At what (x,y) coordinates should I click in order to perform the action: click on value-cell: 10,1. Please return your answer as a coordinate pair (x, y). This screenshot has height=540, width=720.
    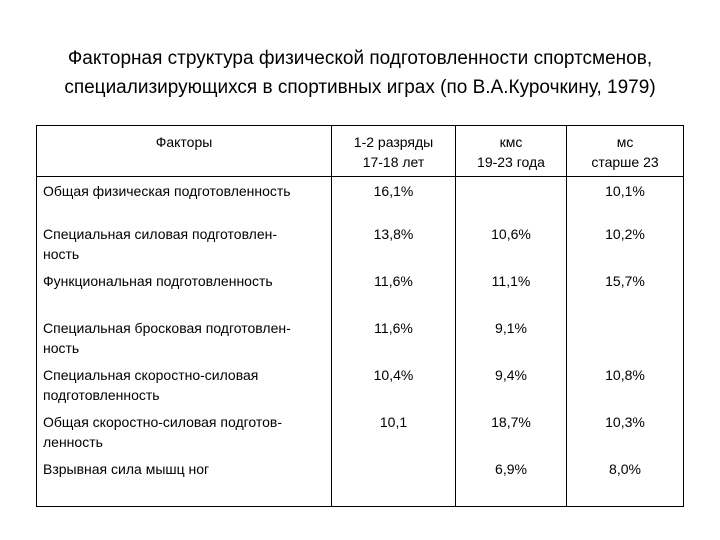
    Looking at the image, I should click on (393, 436).